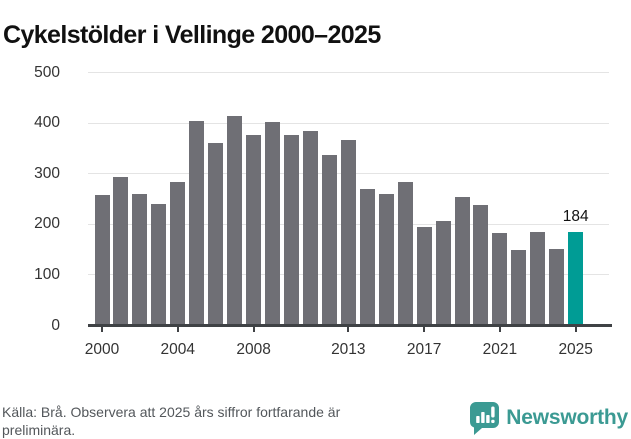  I want to click on bar-2005, so click(197, 223).